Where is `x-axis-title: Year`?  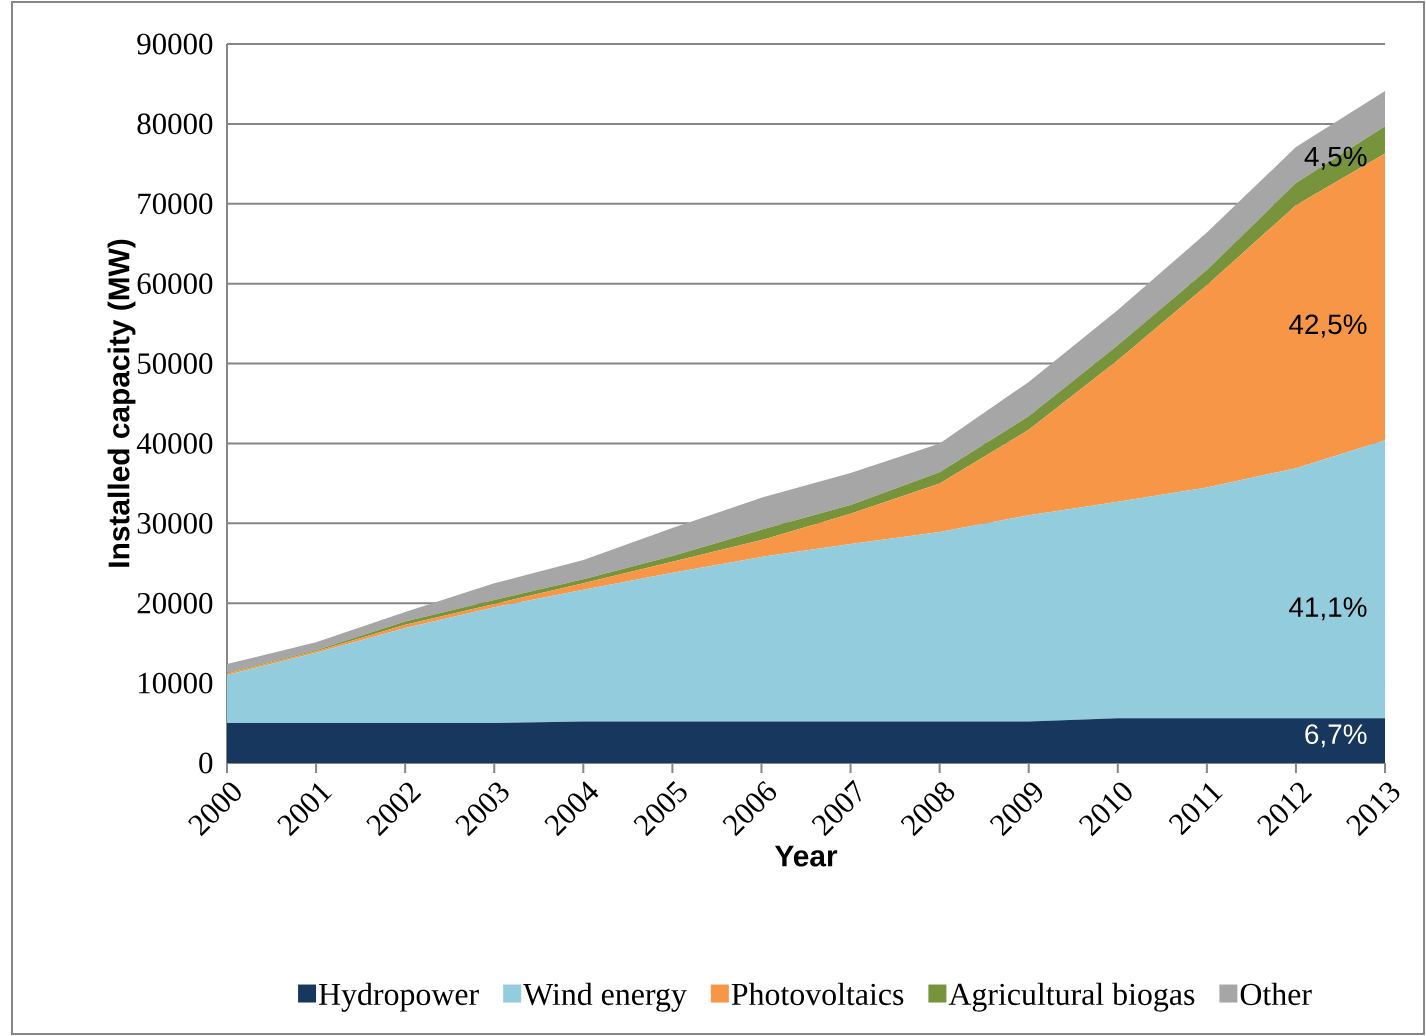 x-axis-title: Year is located at coordinates (806, 856).